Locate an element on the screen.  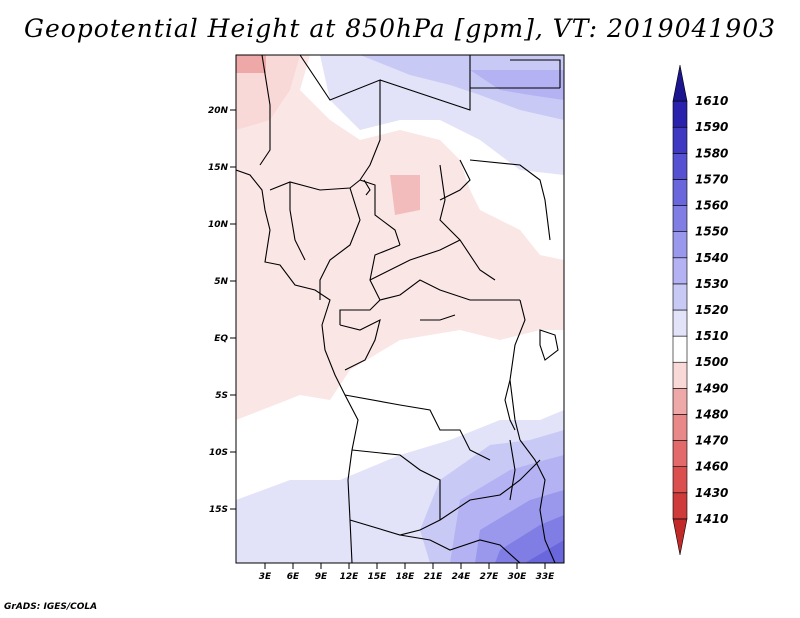
lon-label-27e: 27E is located at coordinates (490, 577).